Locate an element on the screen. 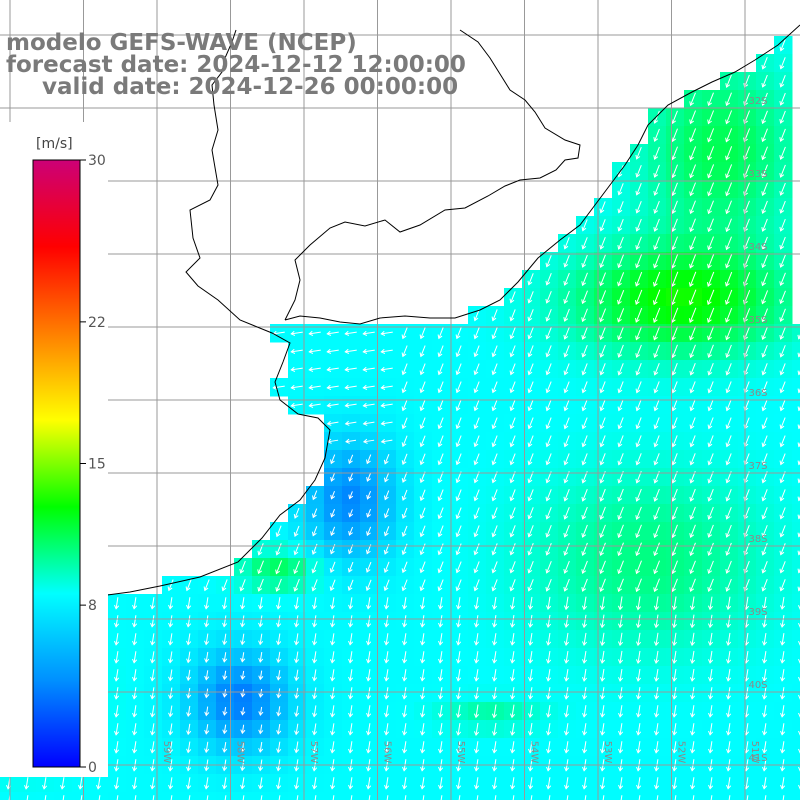 Image resolution: width=800 pixels, height=804 pixels. lat-label: 40S is located at coordinates (757, 685).